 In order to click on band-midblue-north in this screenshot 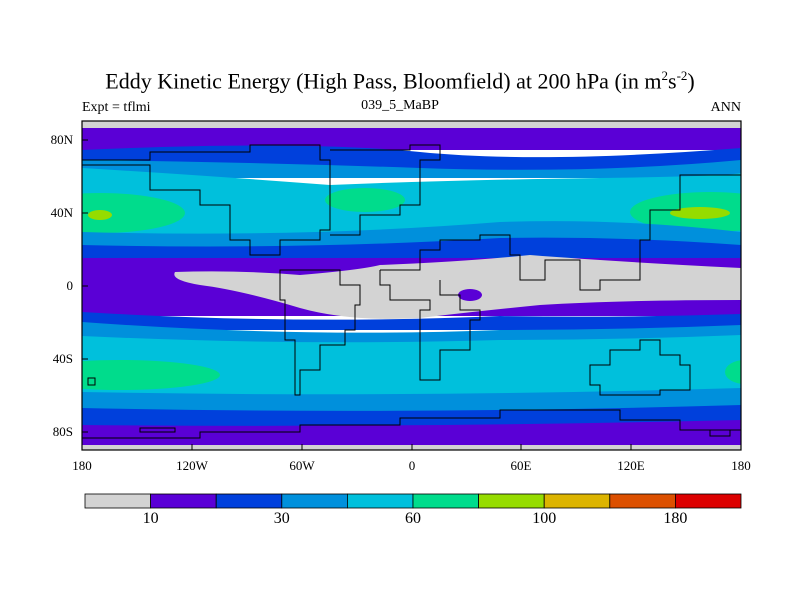, I will do `click(411, 169)`.